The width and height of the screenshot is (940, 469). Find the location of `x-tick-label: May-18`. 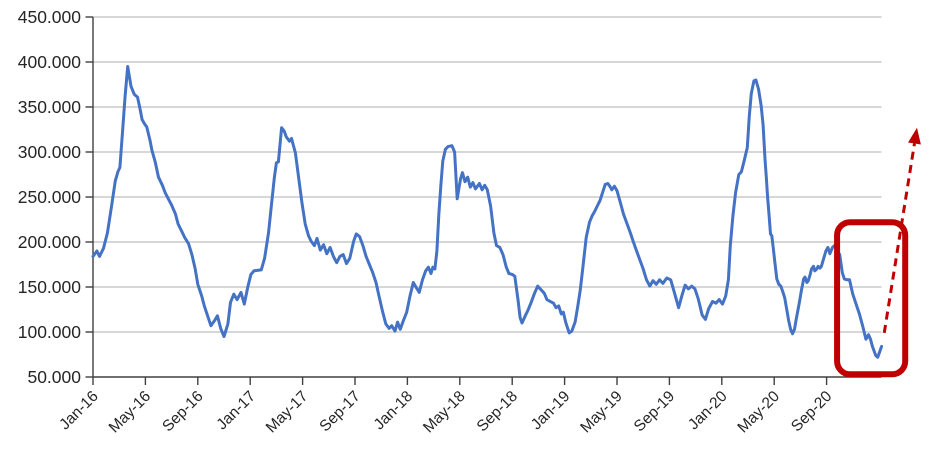

x-tick-label: May-18 is located at coordinates (444, 412).